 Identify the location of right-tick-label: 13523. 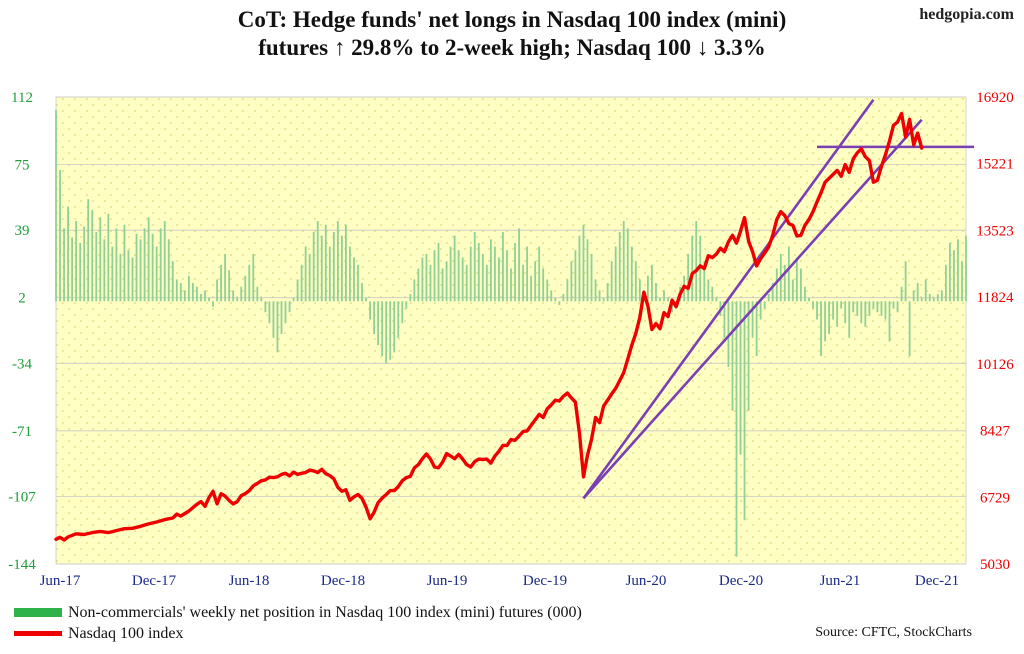
(995, 231).